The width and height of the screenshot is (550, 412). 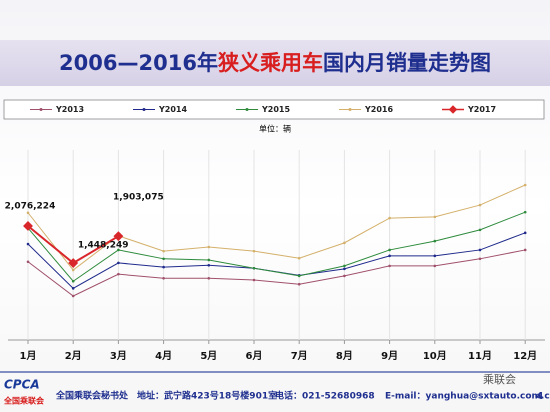 What do you see at coordinates (344, 356) in the screenshot?
I see `x-tick-label: 8月` at bounding box center [344, 356].